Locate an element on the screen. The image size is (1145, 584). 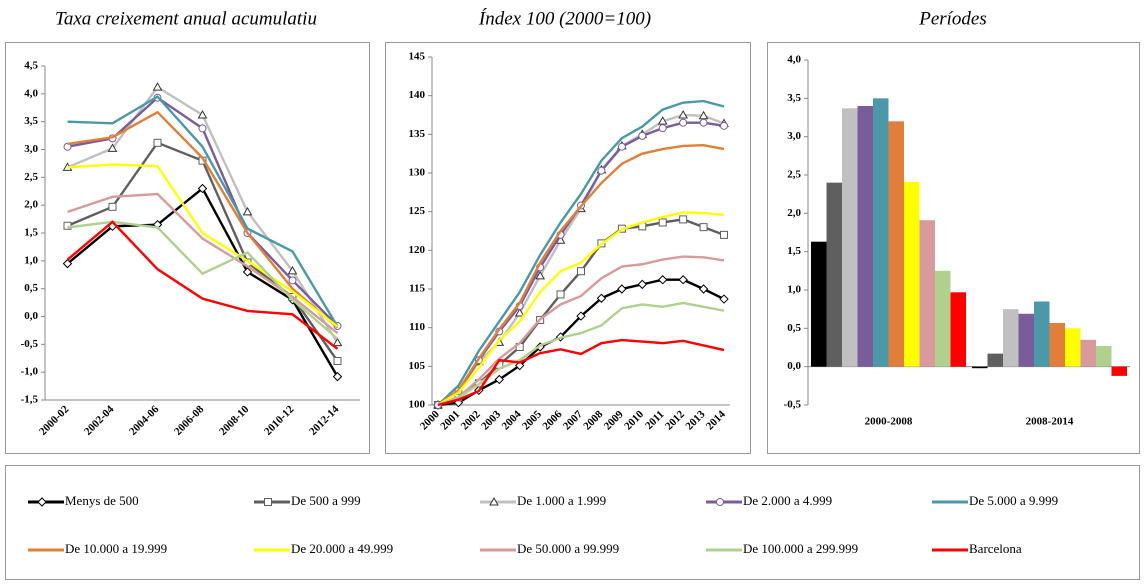
legend-label: De 1.000 a 1.999 is located at coordinates (561, 500).